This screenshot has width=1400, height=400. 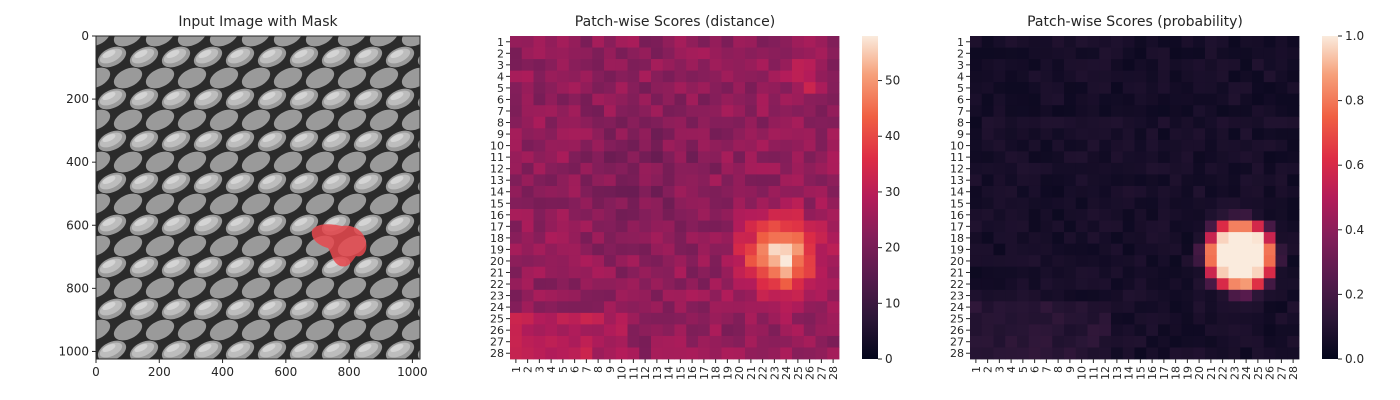 I want to click on colorbar-tick-label: 0, so click(x=889, y=359).